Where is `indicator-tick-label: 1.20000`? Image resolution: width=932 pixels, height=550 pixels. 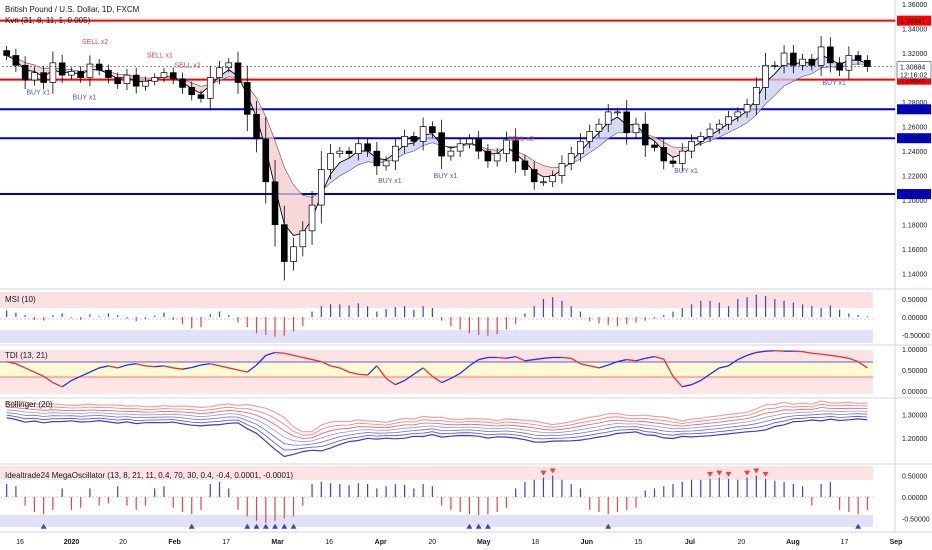 indicator-tick-label: 1.20000 is located at coordinates (914, 439).